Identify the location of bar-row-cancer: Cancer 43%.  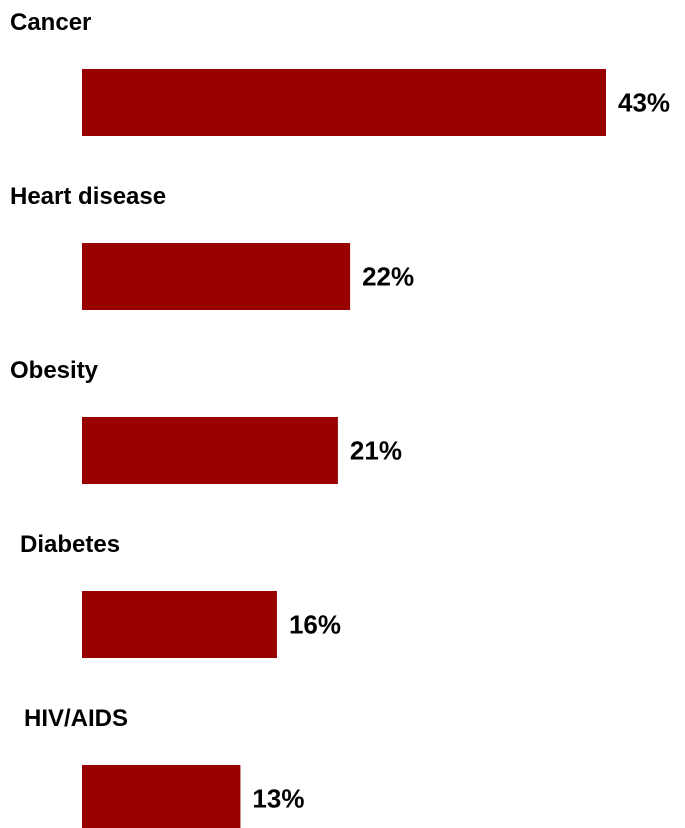
(340, 72).